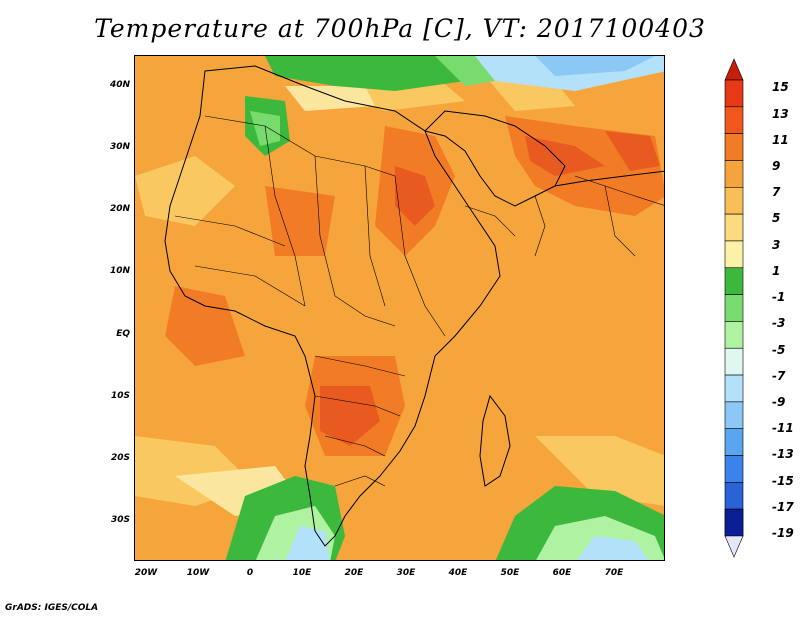 The height and width of the screenshot is (618, 800). What do you see at coordinates (779, 402) in the screenshot?
I see `colorbar-label-neg9: -9` at bounding box center [779, 402].